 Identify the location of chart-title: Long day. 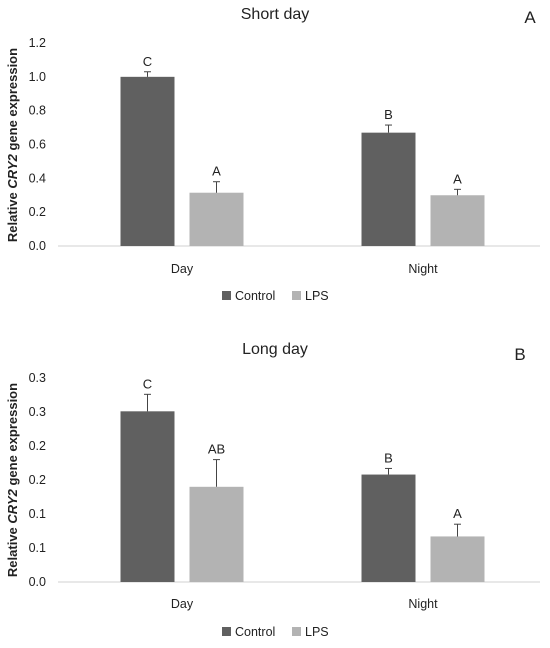
(275, 349).